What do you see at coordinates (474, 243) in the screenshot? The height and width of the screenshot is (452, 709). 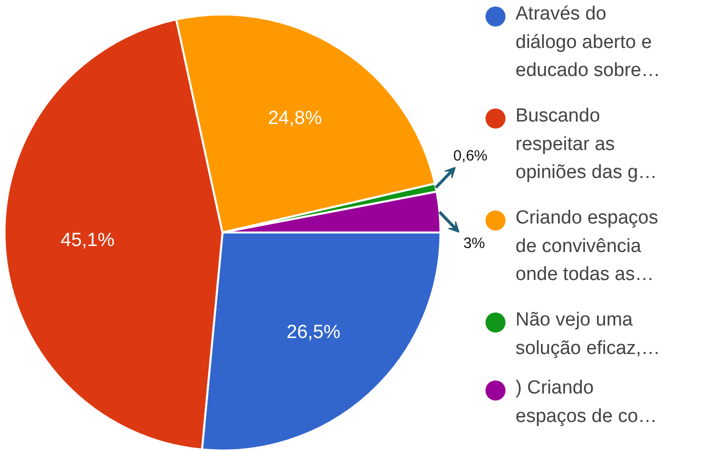 I see `data-label: 3%` at bounding box center [474, 243].